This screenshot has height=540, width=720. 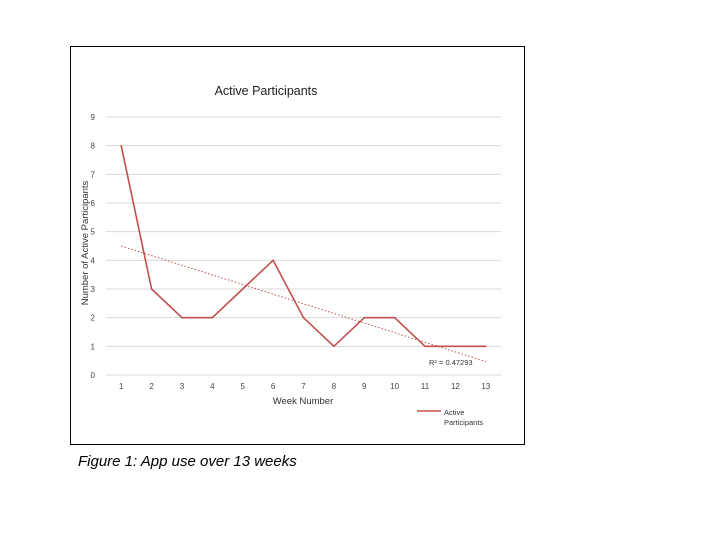 What do you see at coordinates (243, 386) in the screenshot?
I see `x-tick-label: 5` at bounding box center [243, 386].